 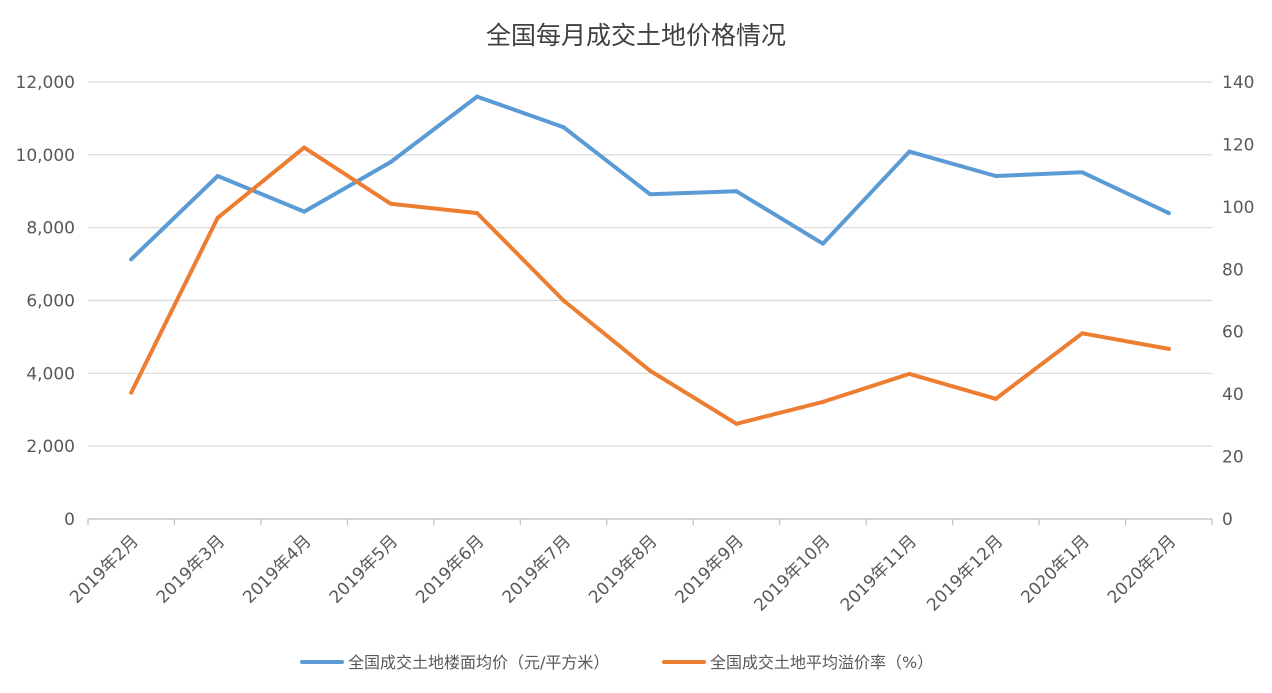 I want to click on x-tick-label: 2019年2月, so click(x=104, y=569).